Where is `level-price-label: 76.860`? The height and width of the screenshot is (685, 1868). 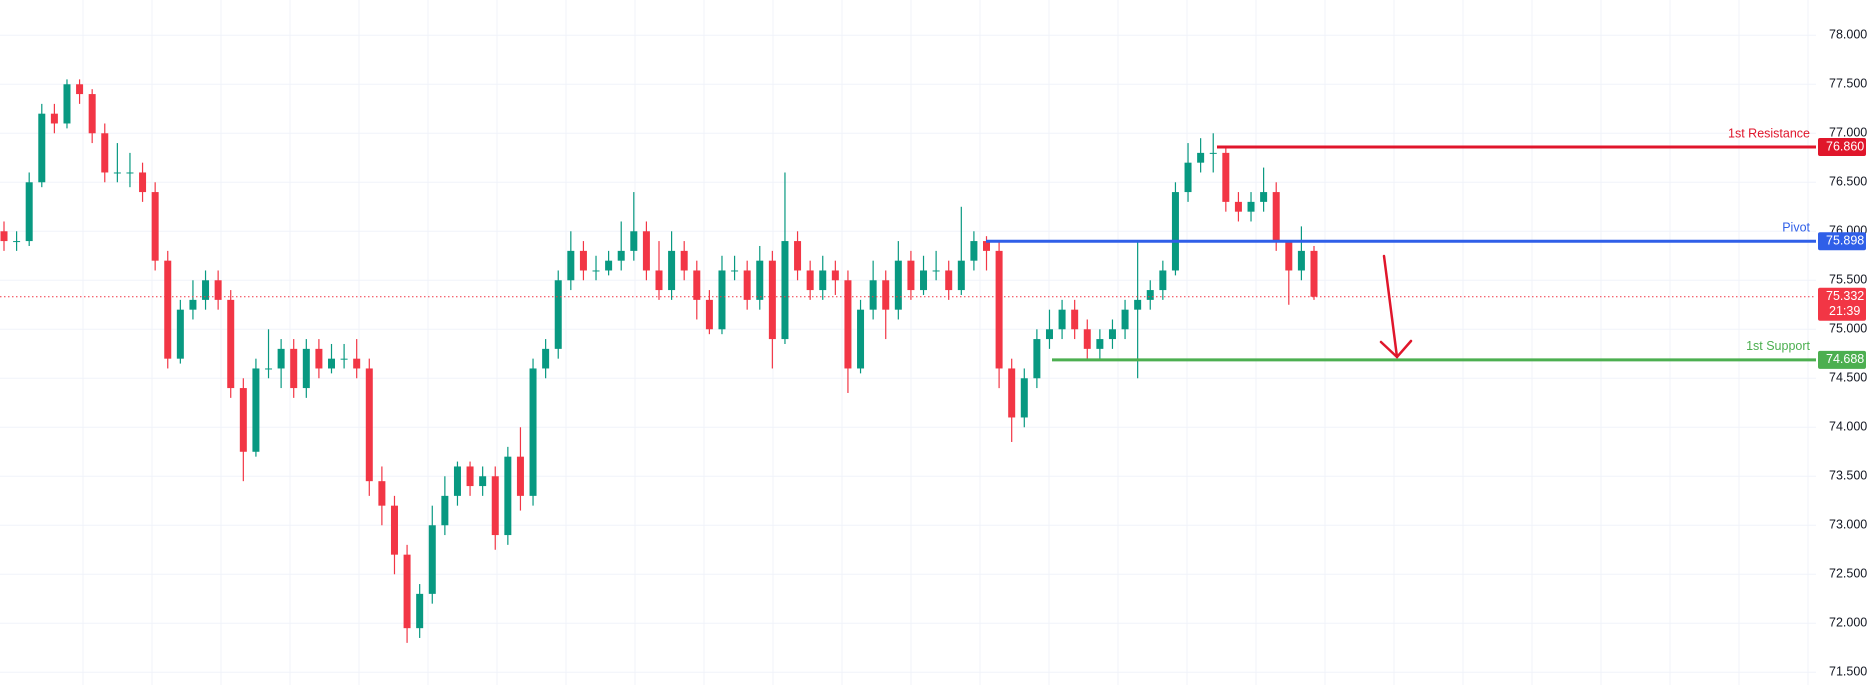 level-price-label: 76.860 is located at coordinates (1845, 146).